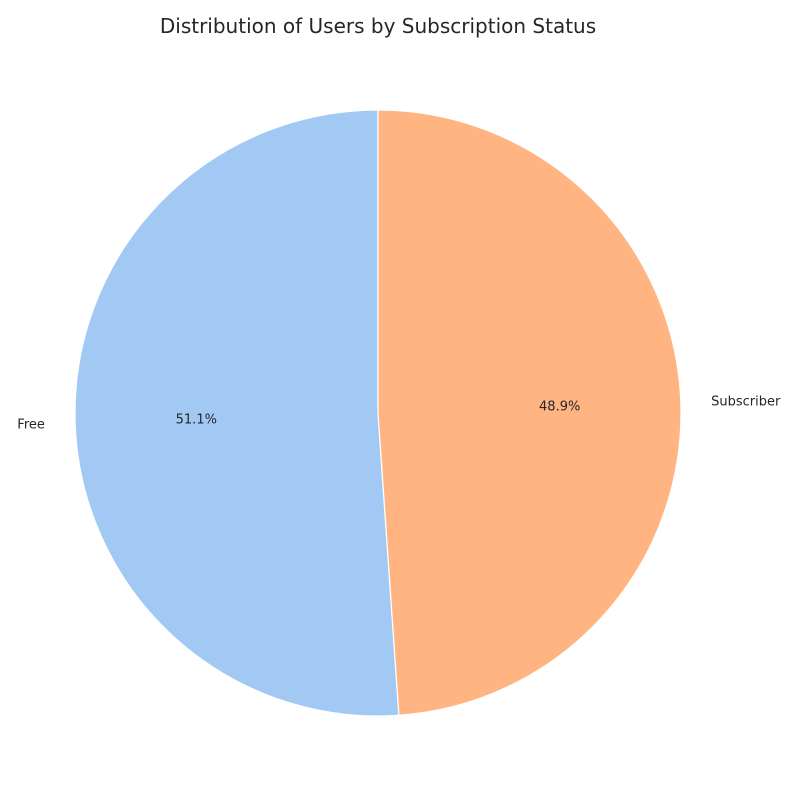  I want to click on slice-percent-subscriber: 48.9%, so click(559, 407).